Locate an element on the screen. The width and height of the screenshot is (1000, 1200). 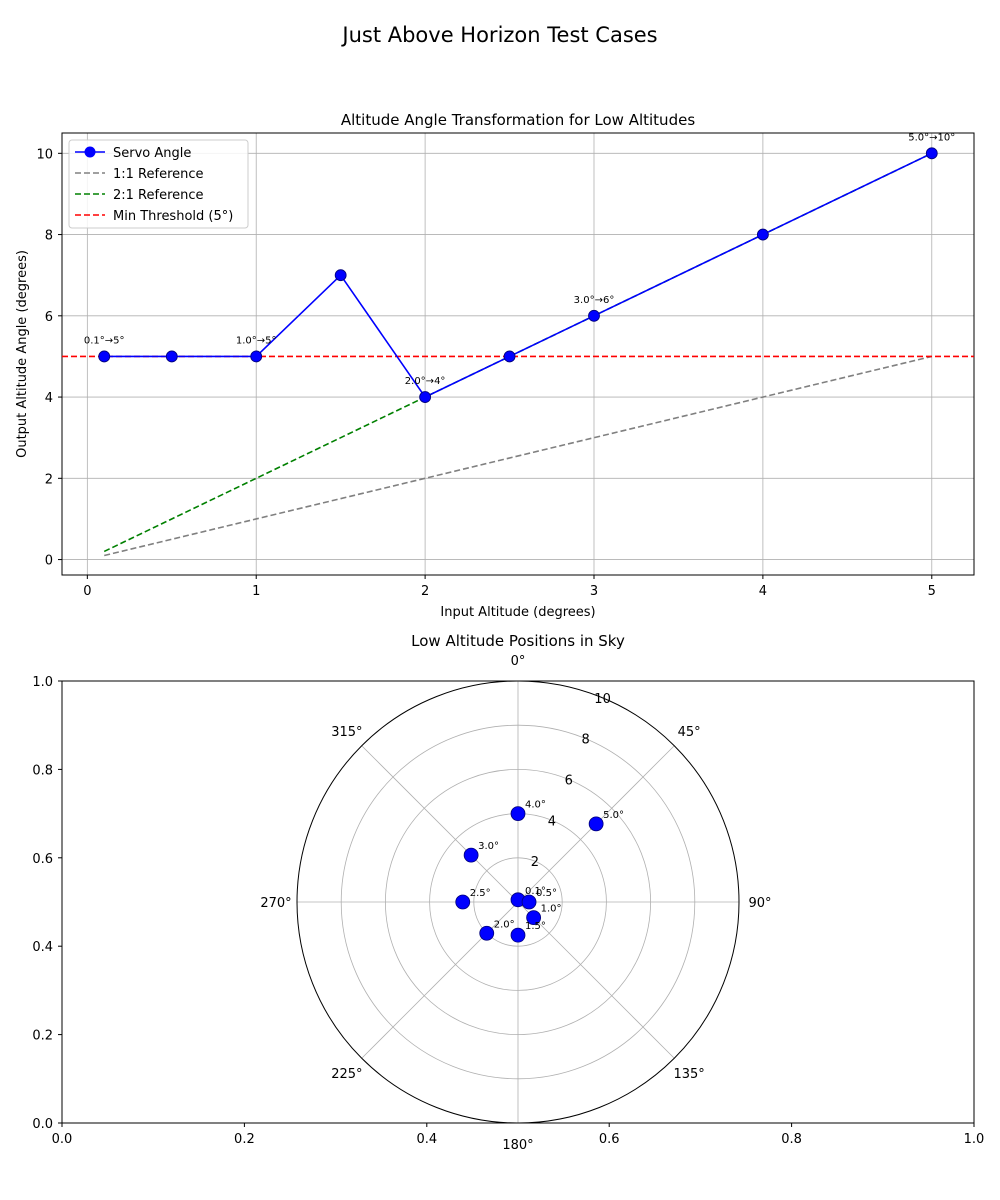
sky-point-label: 5.0° is located at coordinates (613, 815).